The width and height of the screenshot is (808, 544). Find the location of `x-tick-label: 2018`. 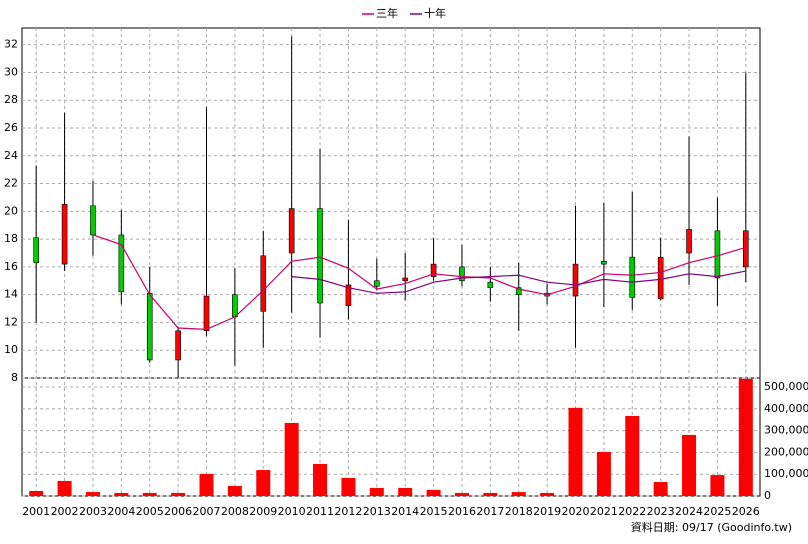

x-tick-label: 2018 is located at coordinates (519, 511).